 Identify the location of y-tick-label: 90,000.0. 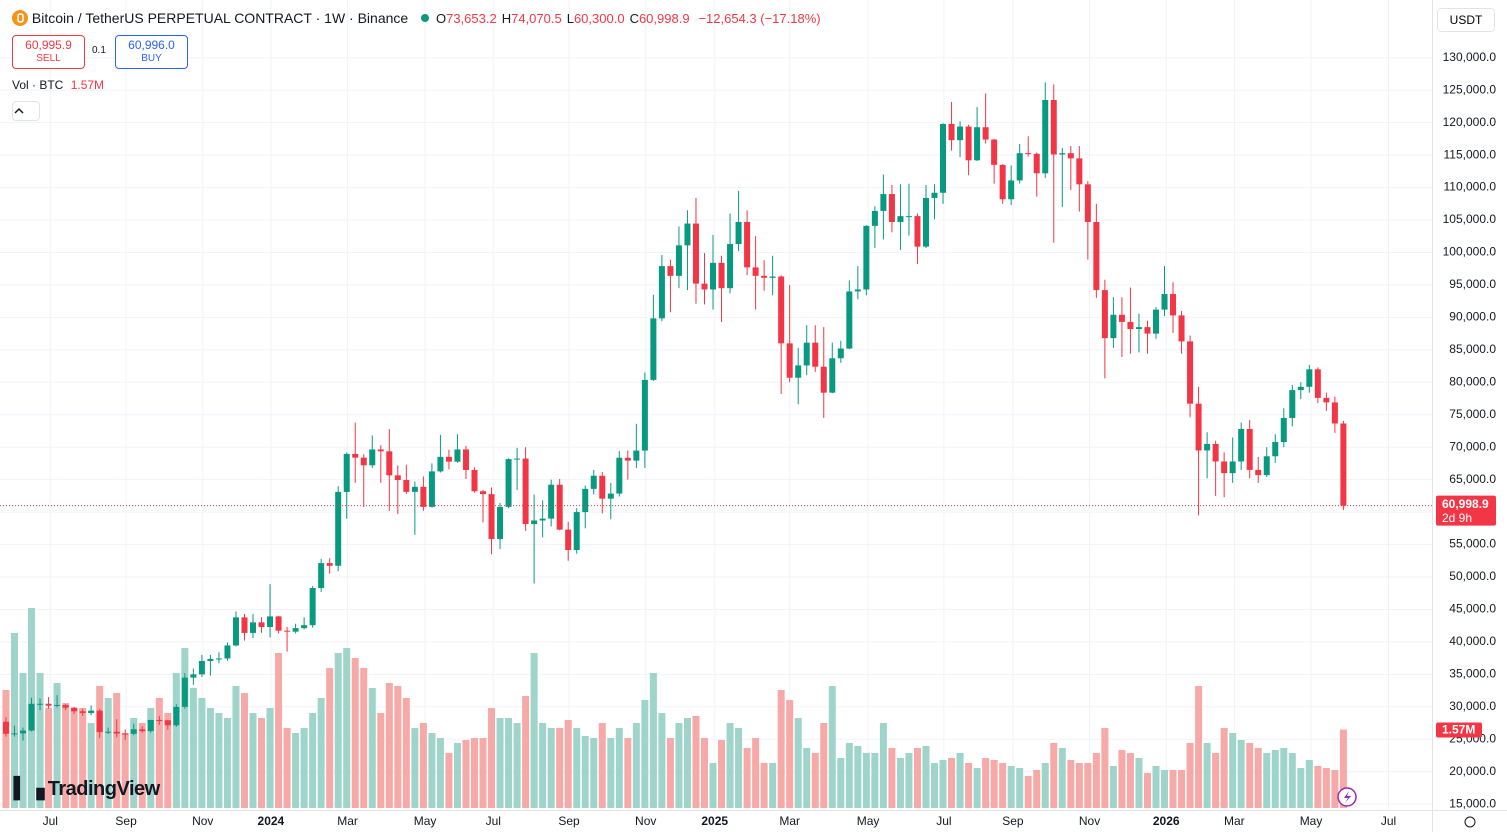
(1472, 317).